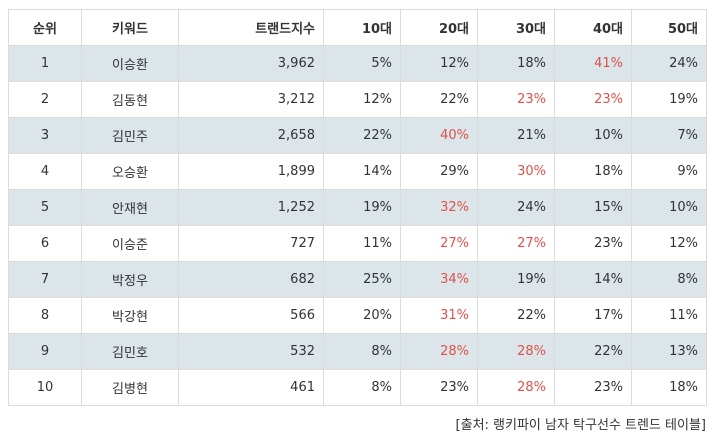 The width and height of the screenshot is (714, 448). What do you see at coordinates (130, 243) in the screenshot?
I see `keyword-cell: 이승준` at bounding box center [130, 243].